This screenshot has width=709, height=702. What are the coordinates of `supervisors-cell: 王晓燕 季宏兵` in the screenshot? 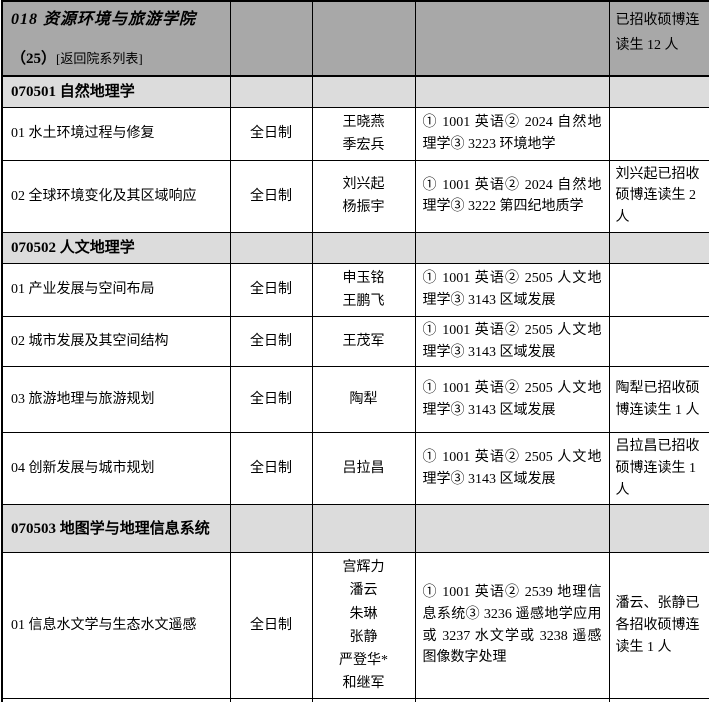 It's located at (363, 133).